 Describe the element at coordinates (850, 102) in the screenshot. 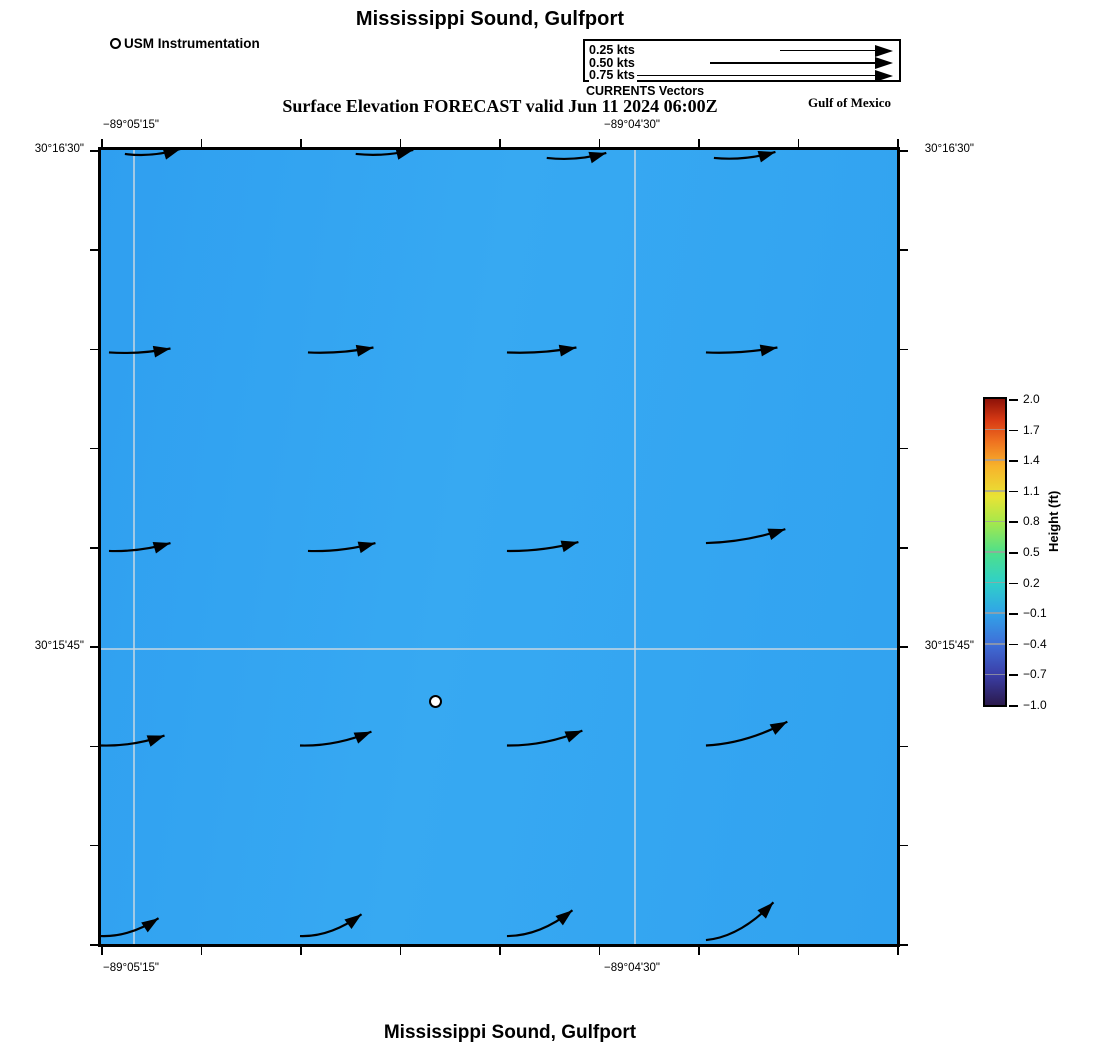

I see `region-label: Gulf of Mexico` at that location.